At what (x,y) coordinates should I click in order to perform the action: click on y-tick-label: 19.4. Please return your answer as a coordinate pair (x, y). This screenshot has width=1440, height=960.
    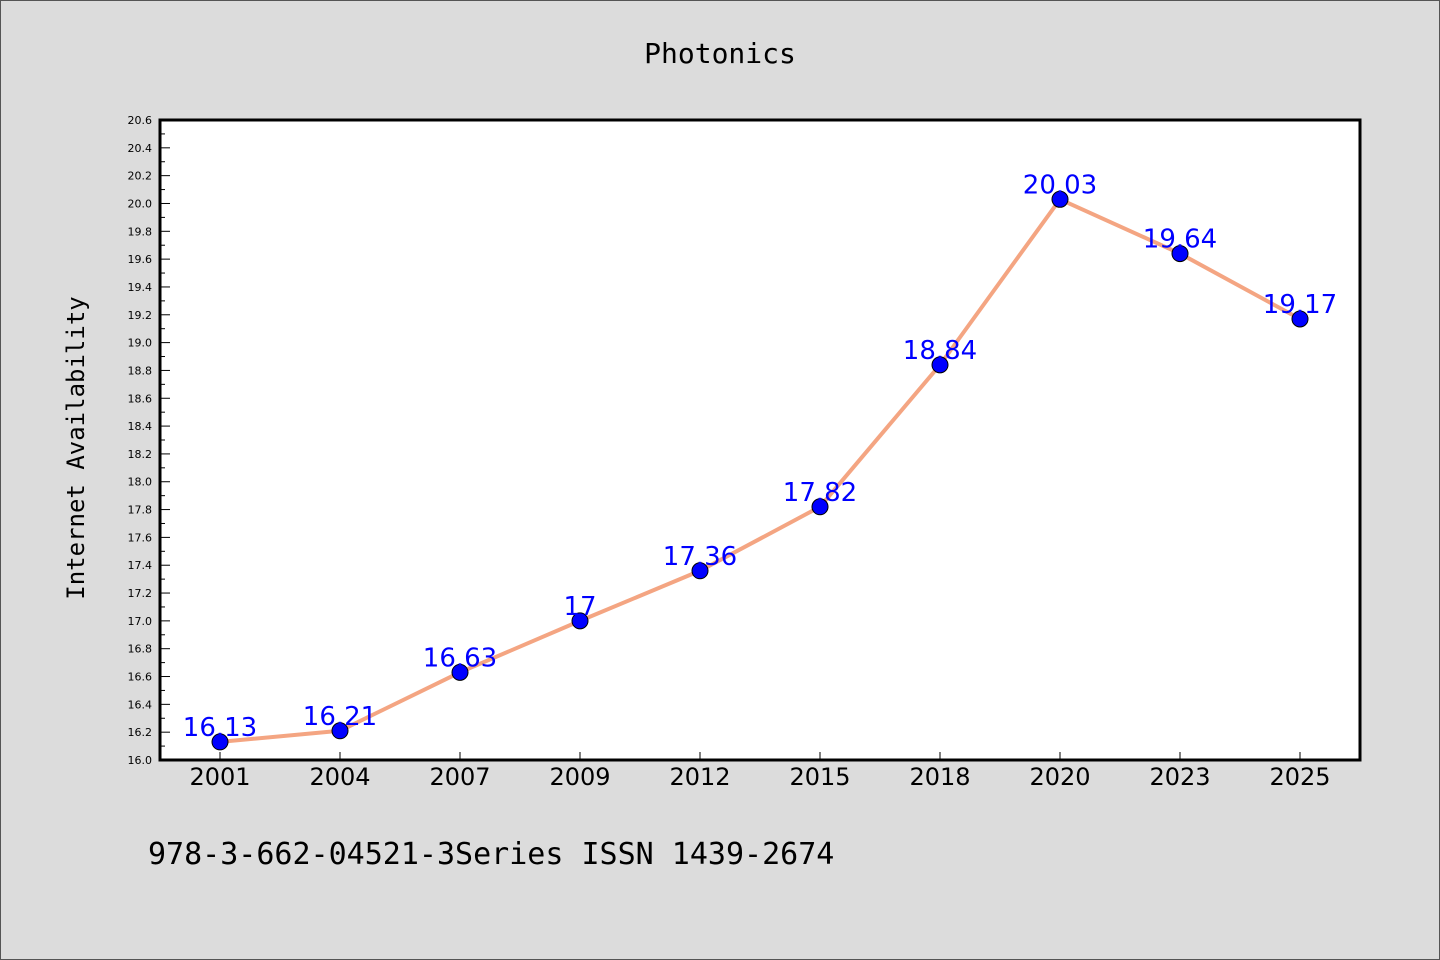
    Looking at the image, I should click on (140, 287).